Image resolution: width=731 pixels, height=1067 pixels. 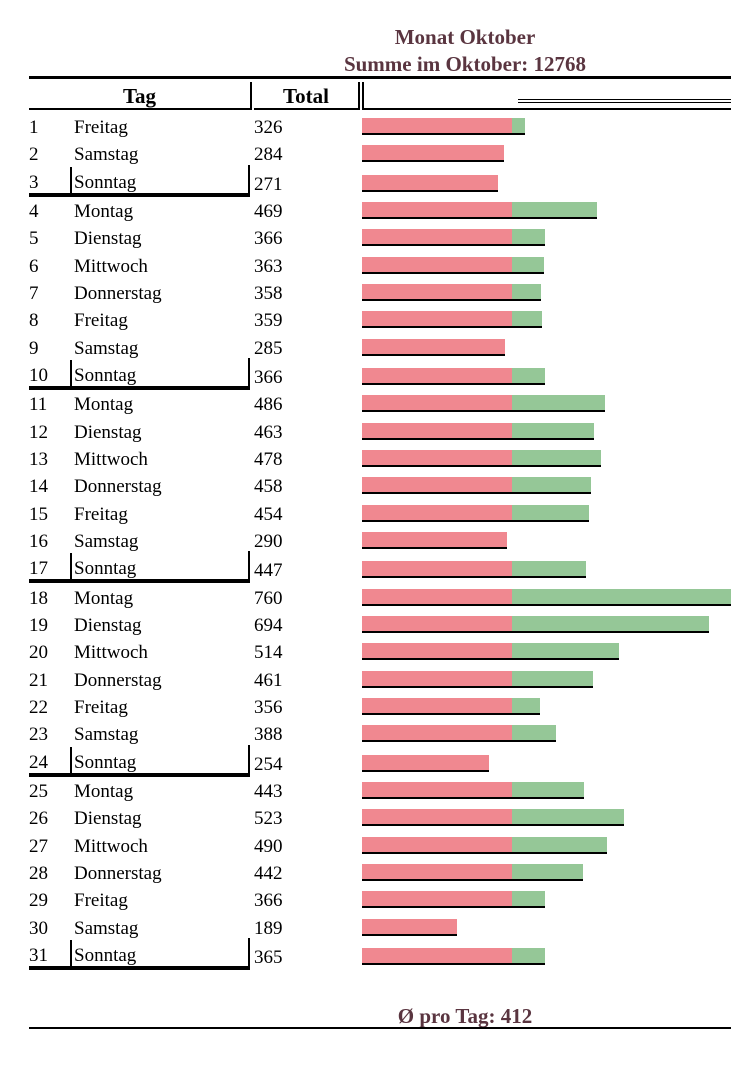 What do you see at coordinates (104, 212) in the screenshot?
I see `weekday-label: Montag` at bounding box center [104, 212].